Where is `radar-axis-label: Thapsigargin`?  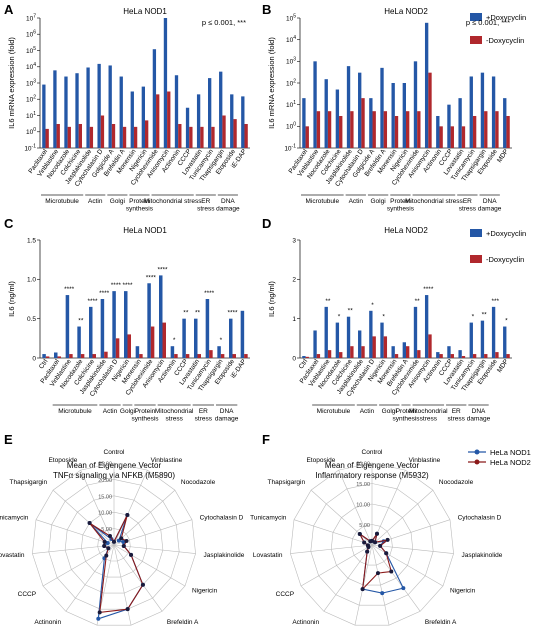
radar-axis-label: Thapsigargin is located at coordinates (287, 482).